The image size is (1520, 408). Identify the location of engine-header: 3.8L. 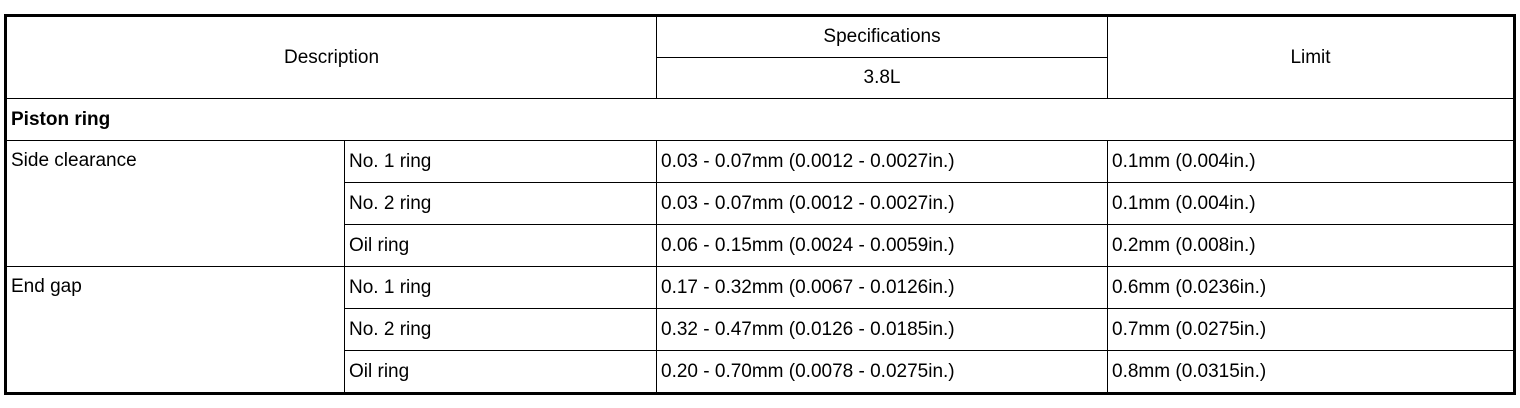
(882, 78).